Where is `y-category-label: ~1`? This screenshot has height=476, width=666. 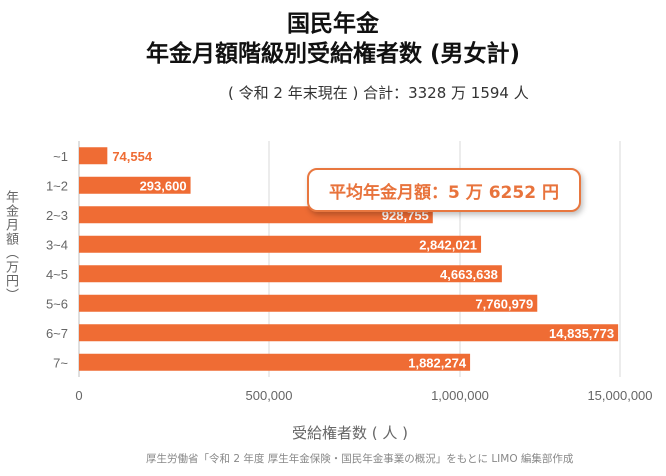 y-category-label: ~1 is located at coordinates (60, 156).